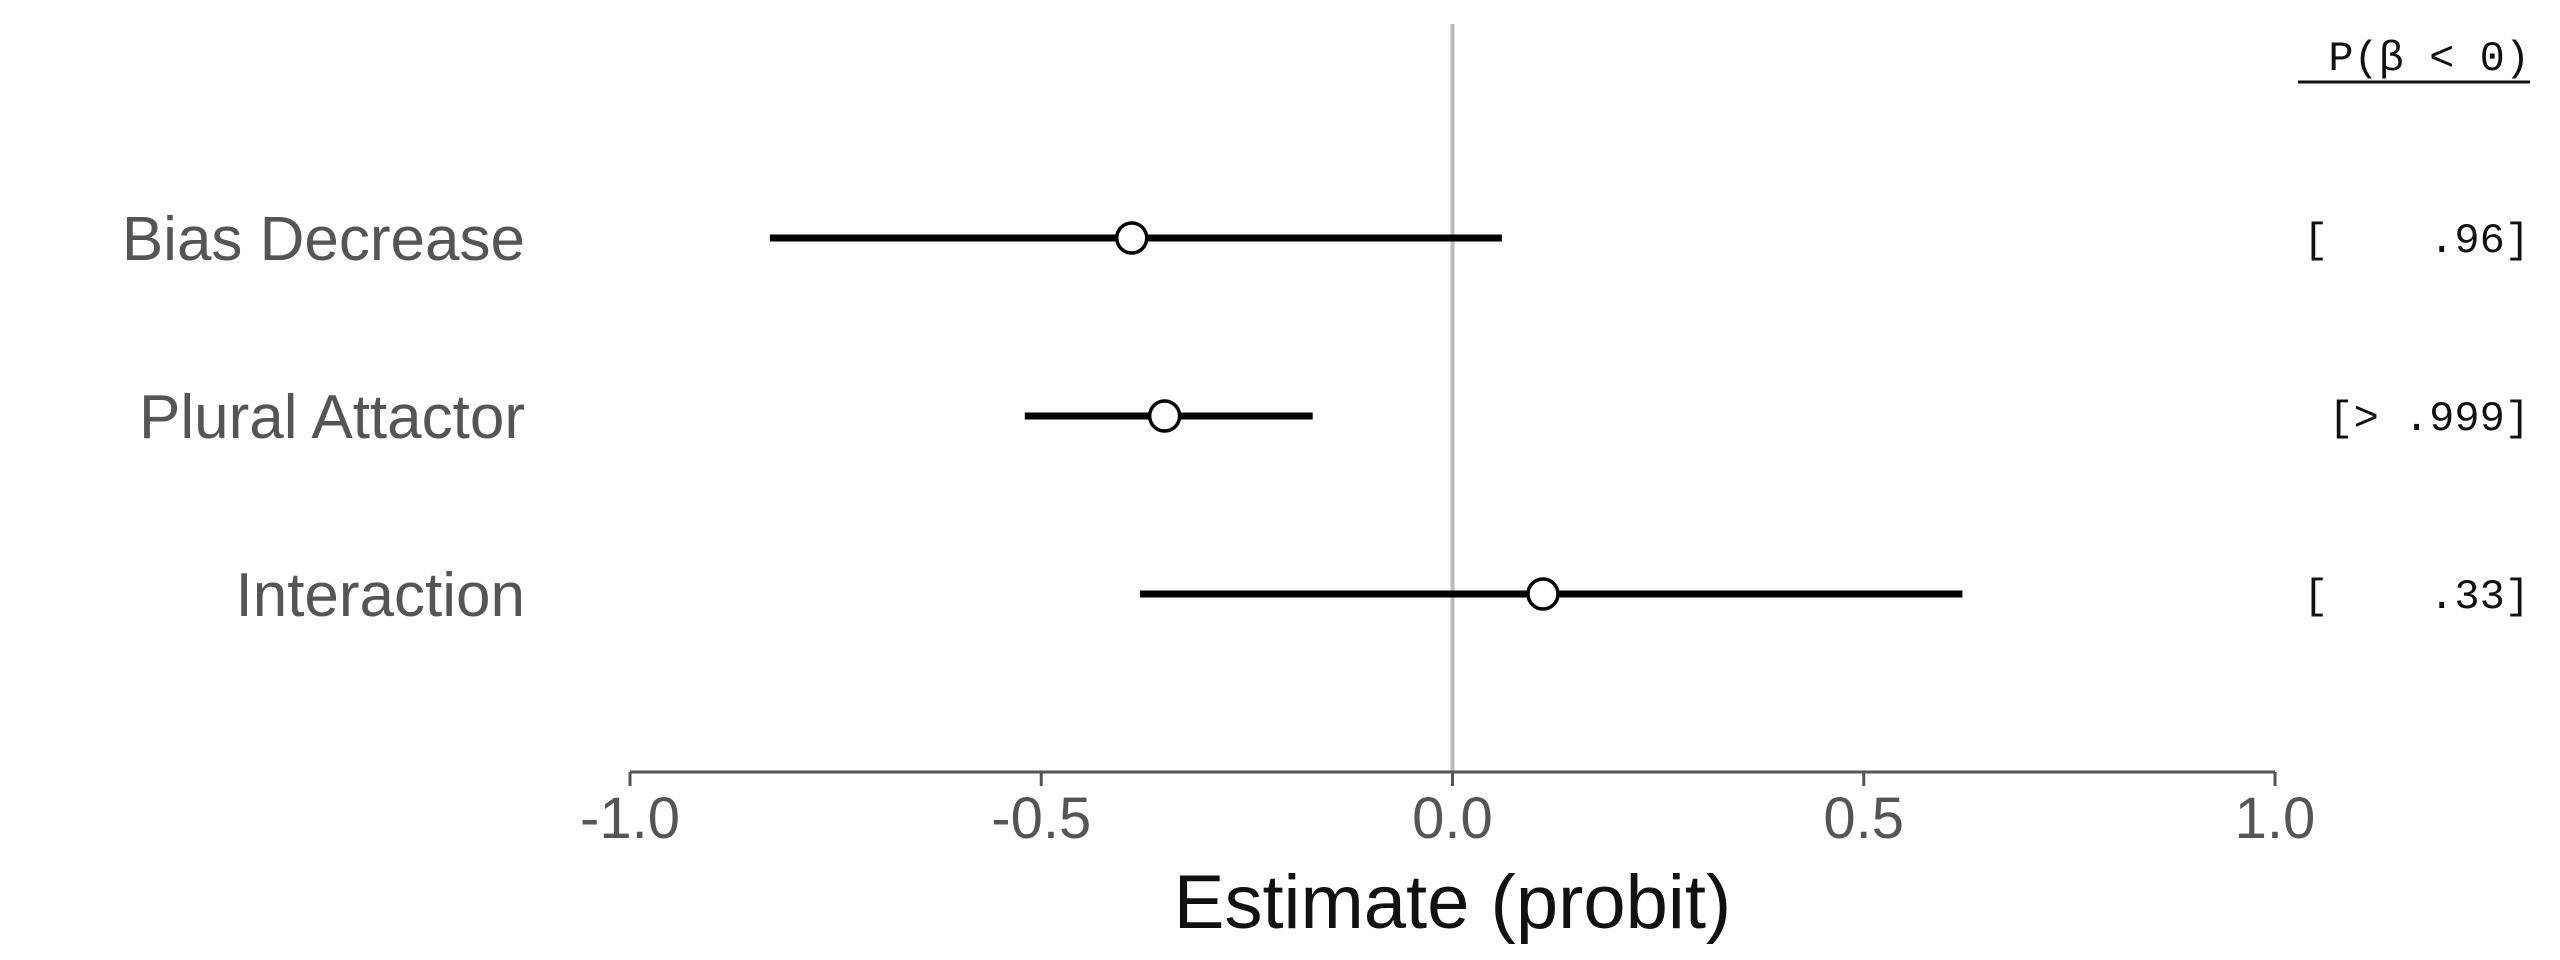 The image size is (2560, 960). What do you see at coordinates (380, 595) in the screenshot?
I see `row-label: Interaction` at bounding box center [380, 595].